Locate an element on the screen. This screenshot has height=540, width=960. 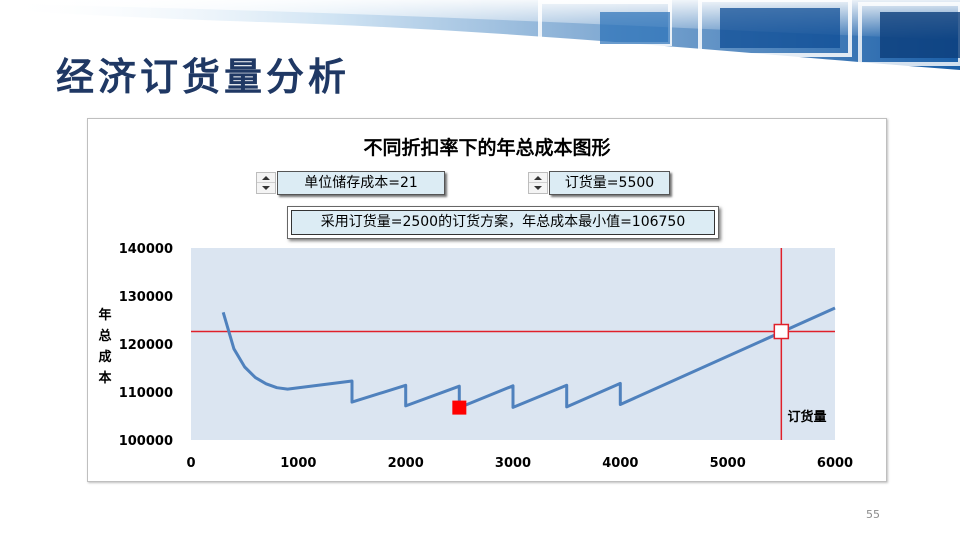
result-box: 采用订货量=2500的订货方案，年总成本最小值=106750 is located at coordinates (503, 222).